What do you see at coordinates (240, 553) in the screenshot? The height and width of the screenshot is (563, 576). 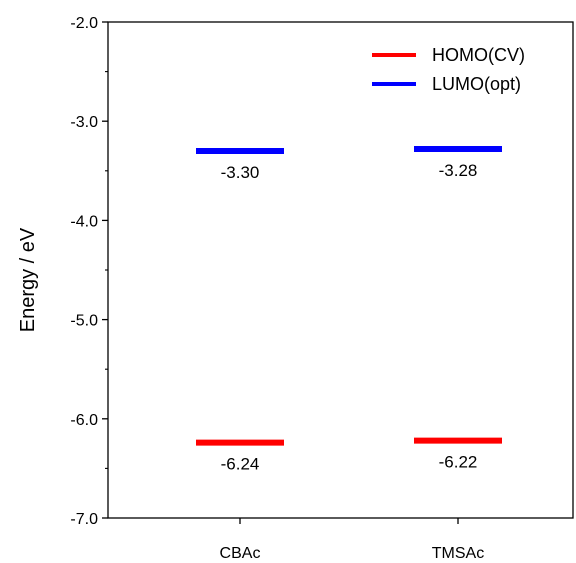 I see `x-tick-label: CBAc` at bounding box center [240, 553].